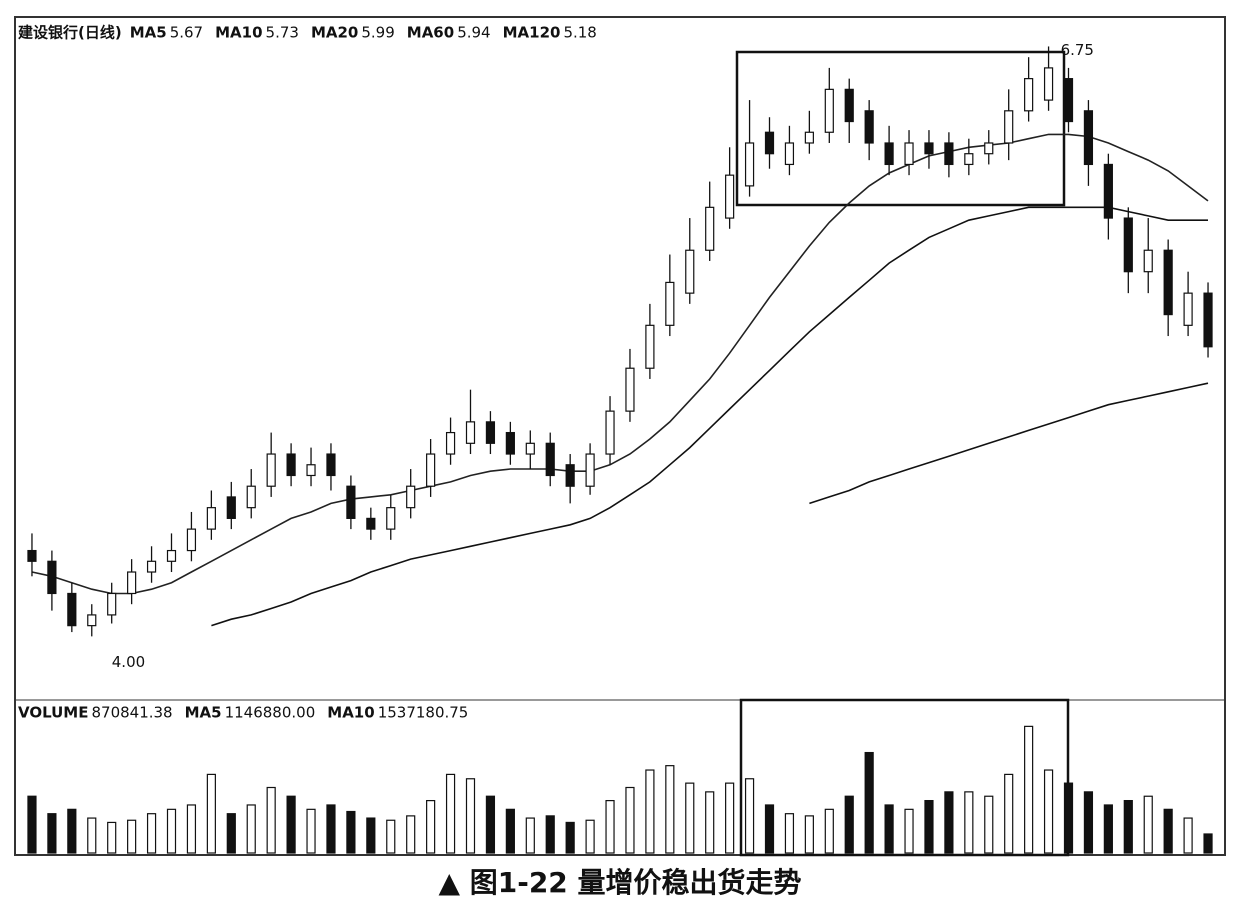 This screenshot has height=912, width=1240. What do you see at coordinates (1077, 50) in the screenshot?
I see `high-label: 6.75` at bounding box center [1077, 50].